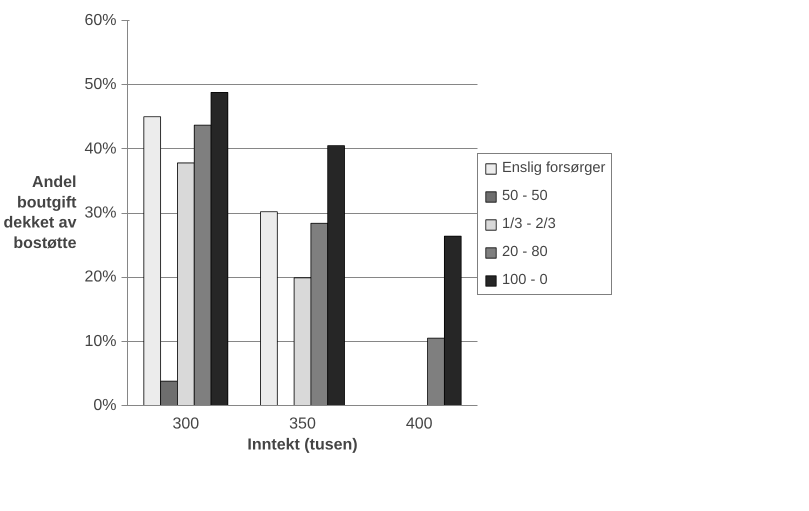  What do you see at coordinates (186, 424) in the screenshot?
I see `x-tick-label: 300` at bounding box center [186, 424].